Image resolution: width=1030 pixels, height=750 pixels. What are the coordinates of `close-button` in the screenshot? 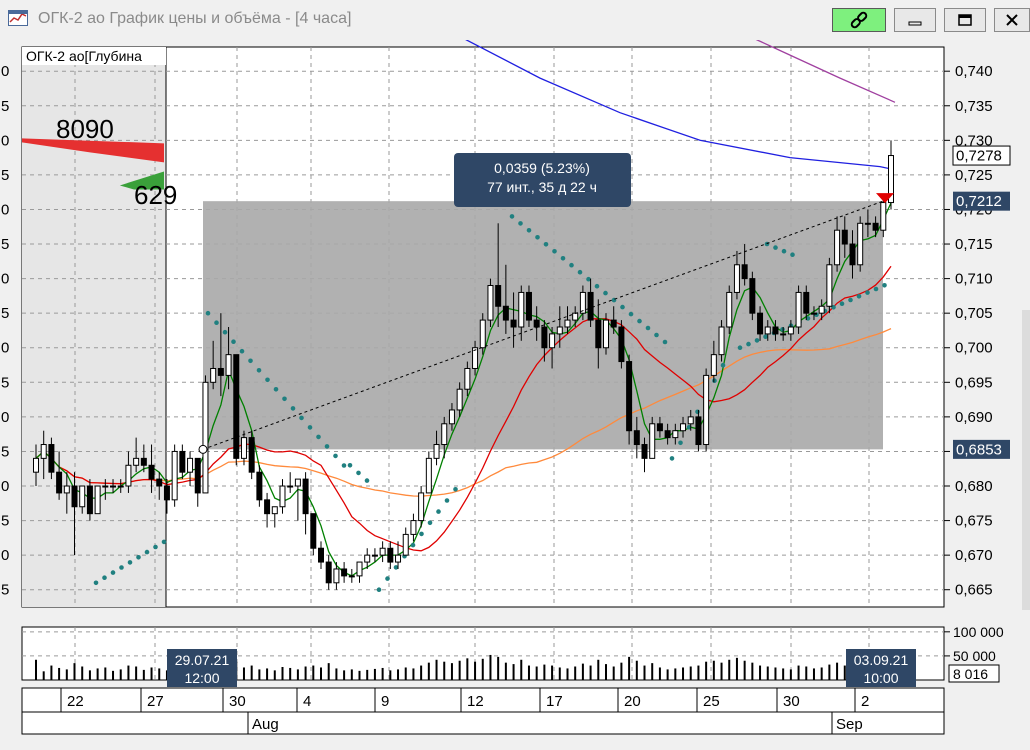 It's located at (1012, 20).